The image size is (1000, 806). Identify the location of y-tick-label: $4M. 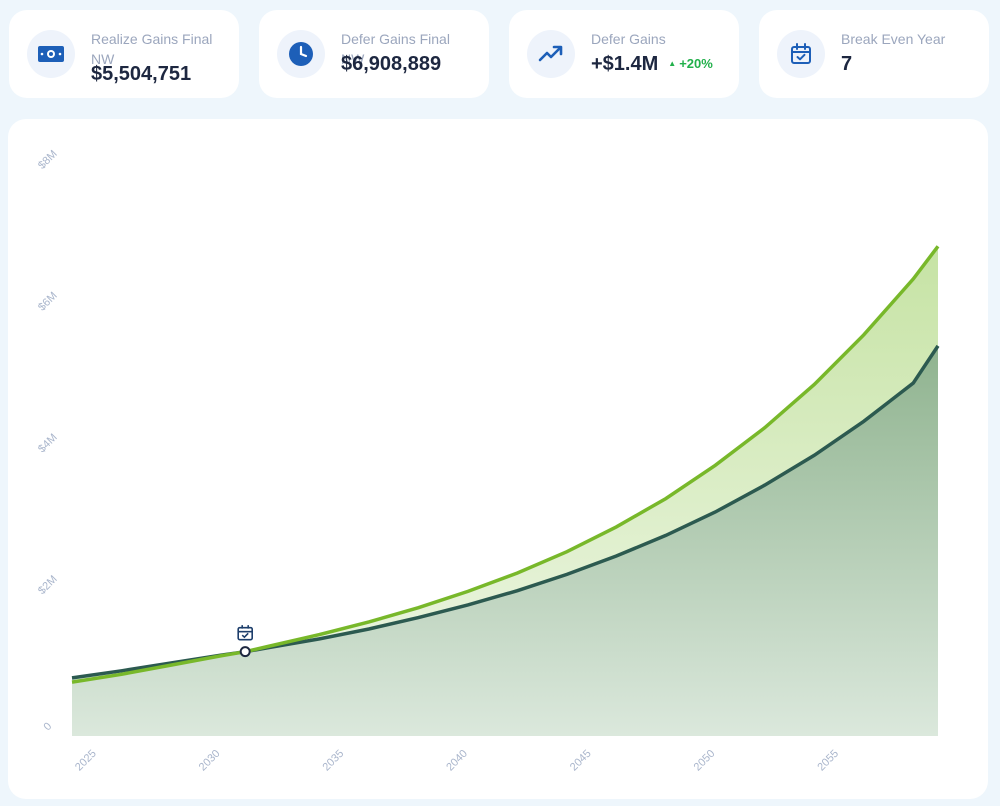
(48, 444).